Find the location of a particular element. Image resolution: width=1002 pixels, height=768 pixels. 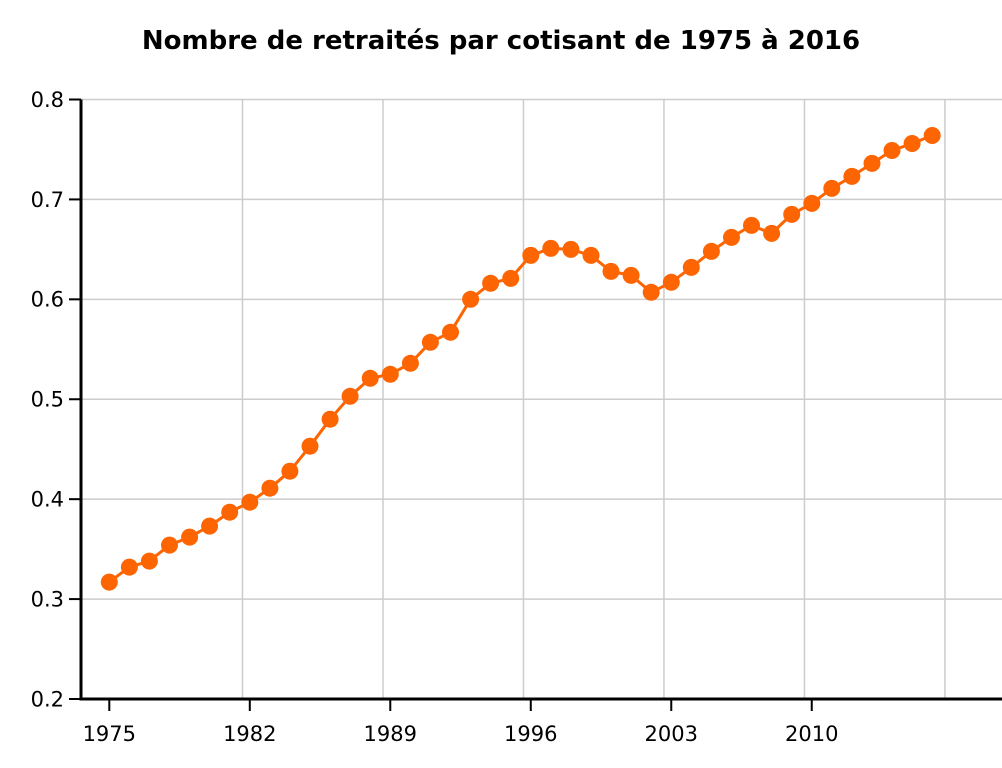

x-axis-tick-label: 1996 is located at coordinates (530, 734).